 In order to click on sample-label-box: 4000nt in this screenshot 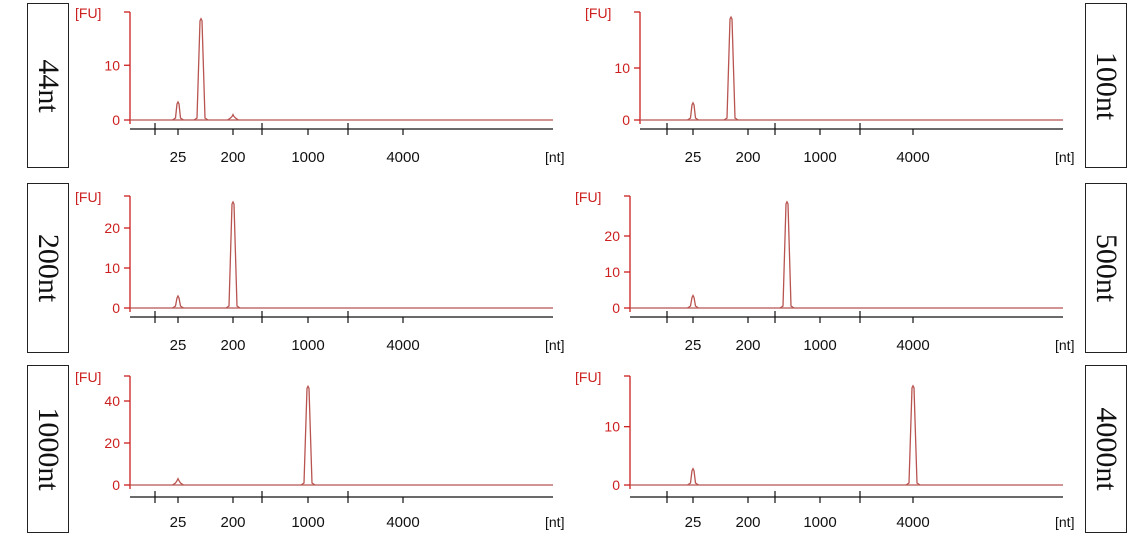, I will do `click(1106, 449)`.